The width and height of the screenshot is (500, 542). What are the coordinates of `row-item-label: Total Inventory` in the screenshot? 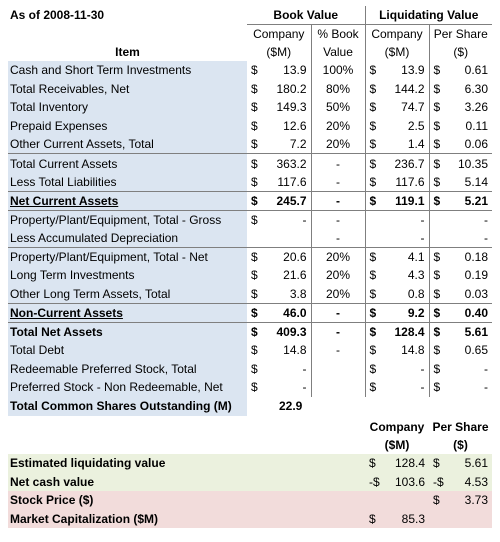 It's located at (127, 107).